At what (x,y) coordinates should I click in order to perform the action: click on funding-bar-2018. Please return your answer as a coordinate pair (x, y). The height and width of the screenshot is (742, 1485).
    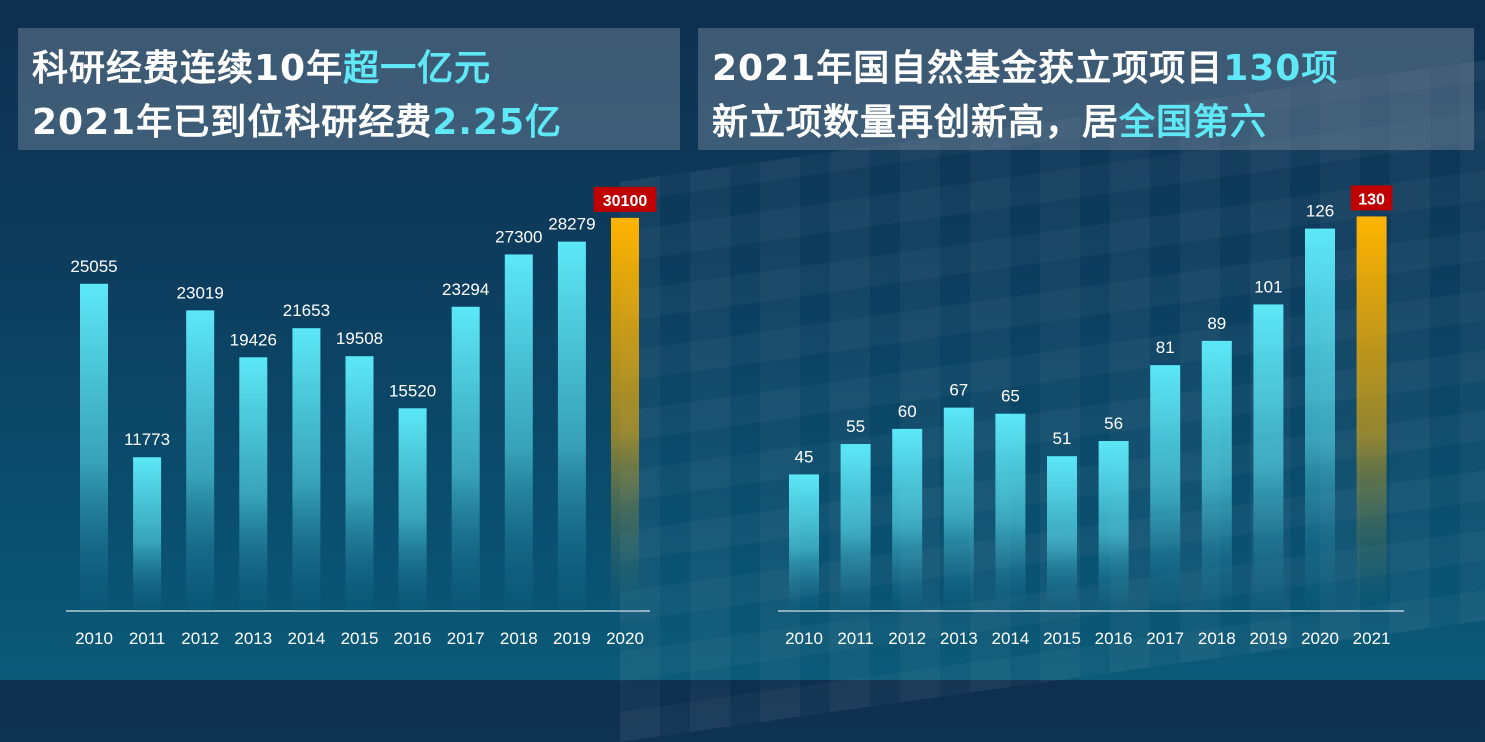
    Looking at the image, I should click on (518, 433).